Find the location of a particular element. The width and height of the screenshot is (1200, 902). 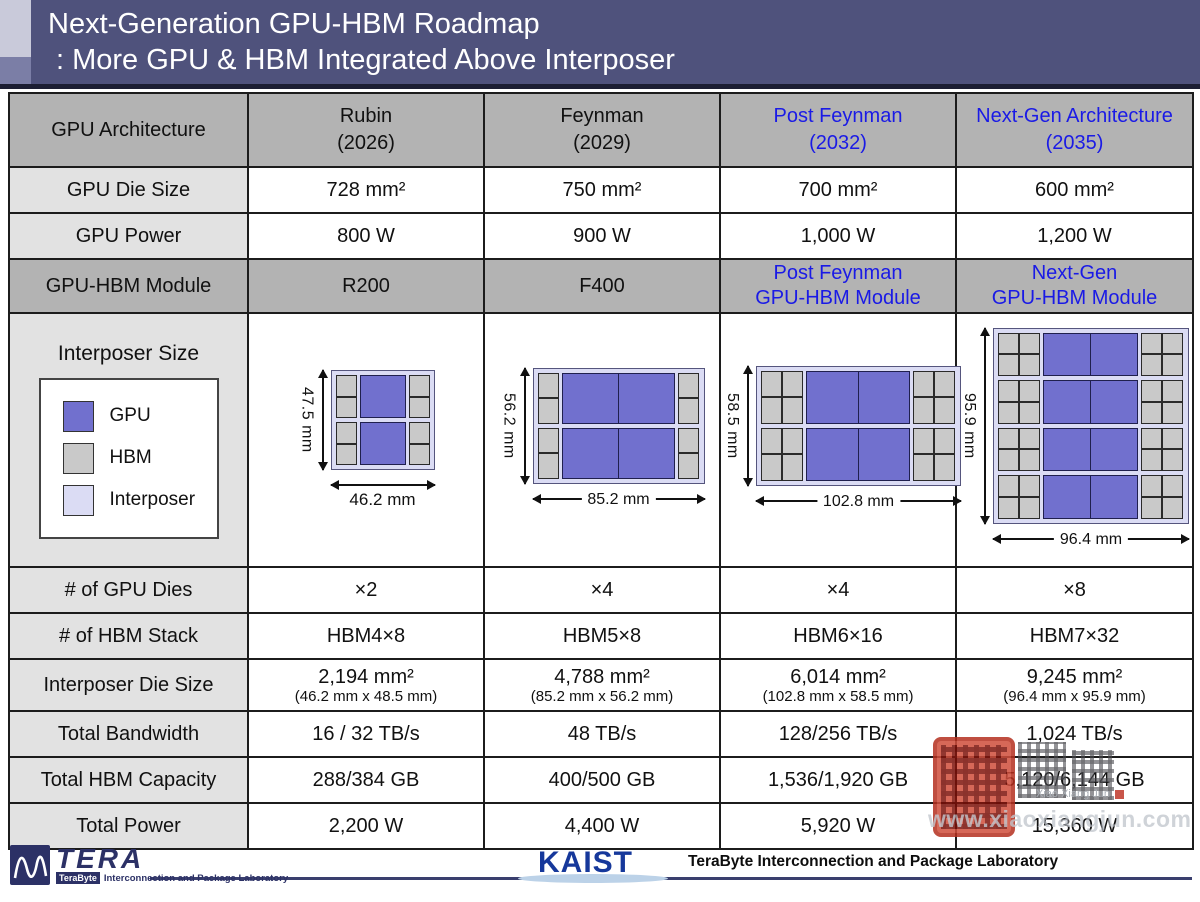

vertical-arrow-icon is located at coordinates (524, 425).